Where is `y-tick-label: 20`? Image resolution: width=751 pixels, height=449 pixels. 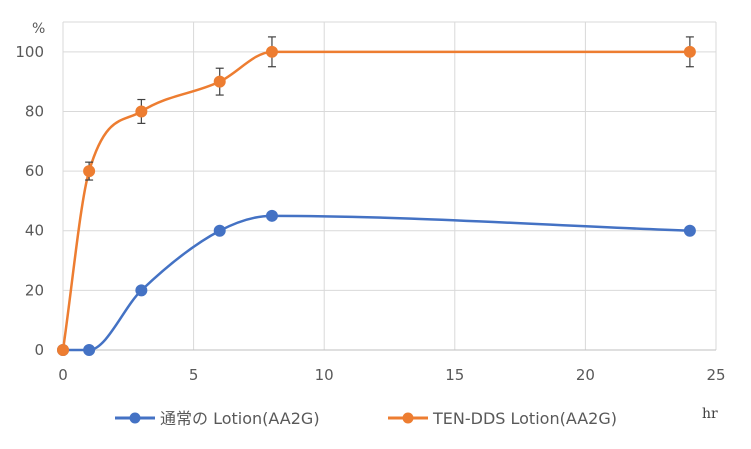
y-tick-label: 20 is located at coordinates (34, 290).